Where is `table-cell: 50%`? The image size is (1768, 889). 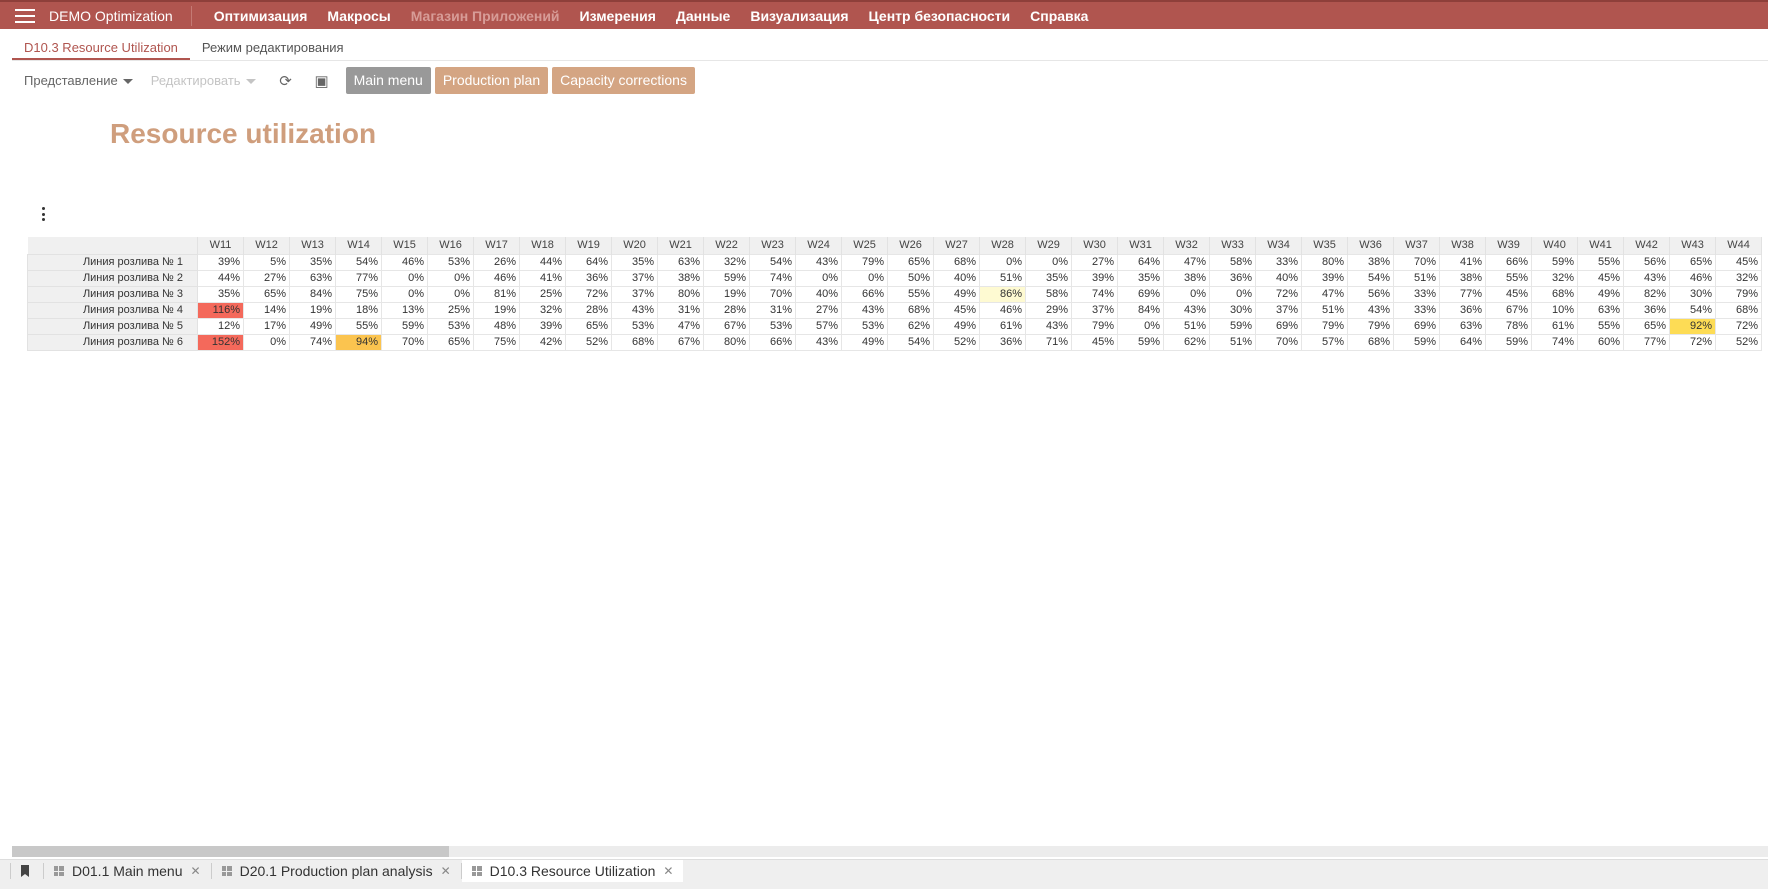
table-cell: 50% is located at coordinates (910, 278).